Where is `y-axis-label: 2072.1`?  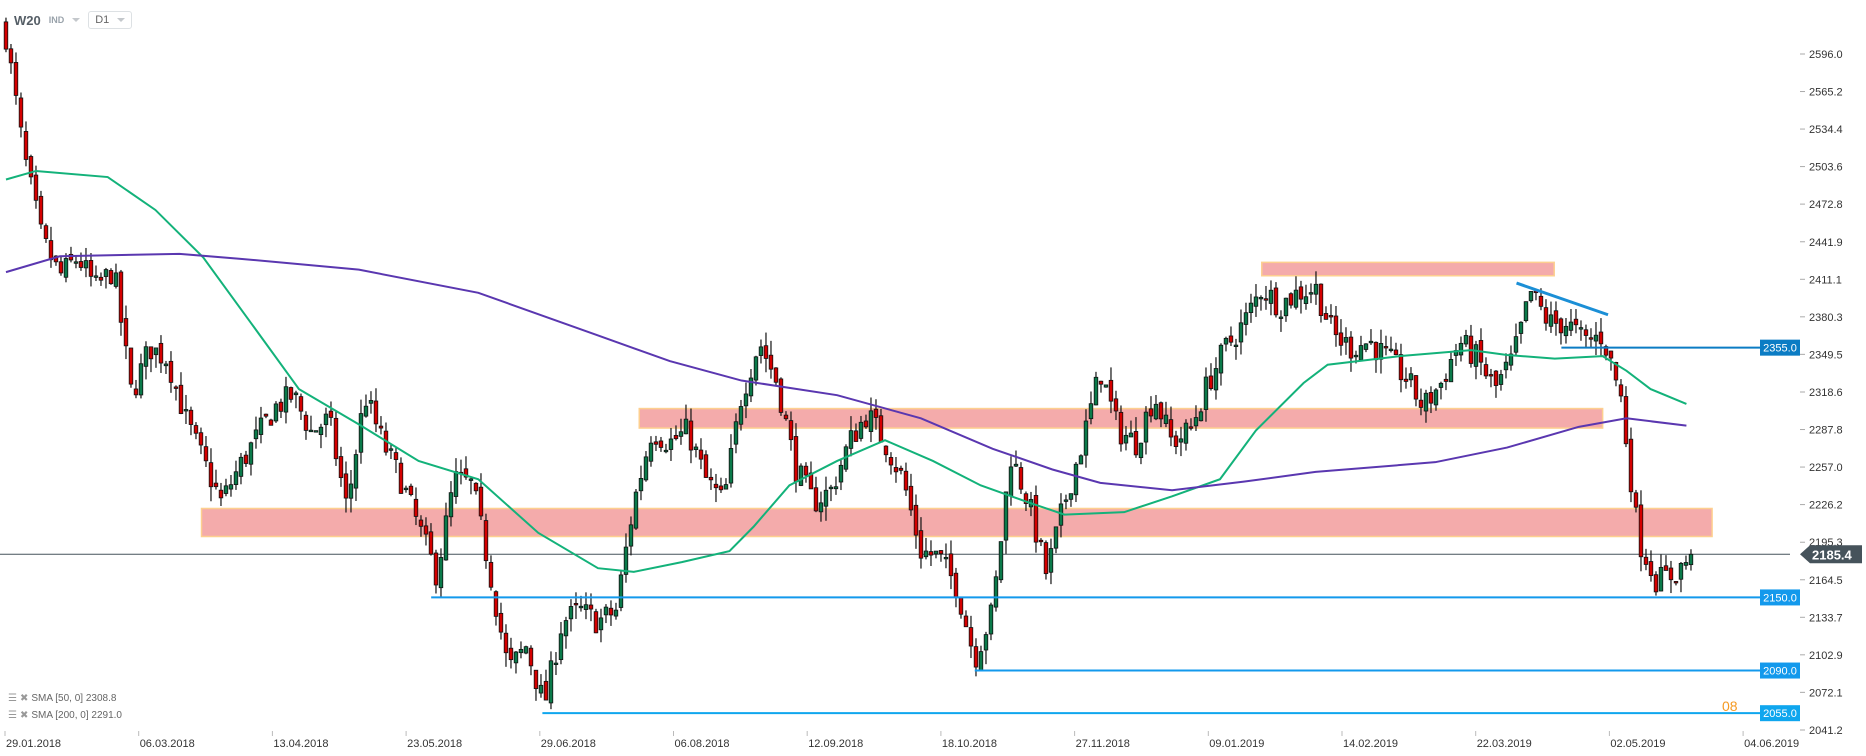 y-axis-label: 2072.1 is located at coordinates (1826, 693).